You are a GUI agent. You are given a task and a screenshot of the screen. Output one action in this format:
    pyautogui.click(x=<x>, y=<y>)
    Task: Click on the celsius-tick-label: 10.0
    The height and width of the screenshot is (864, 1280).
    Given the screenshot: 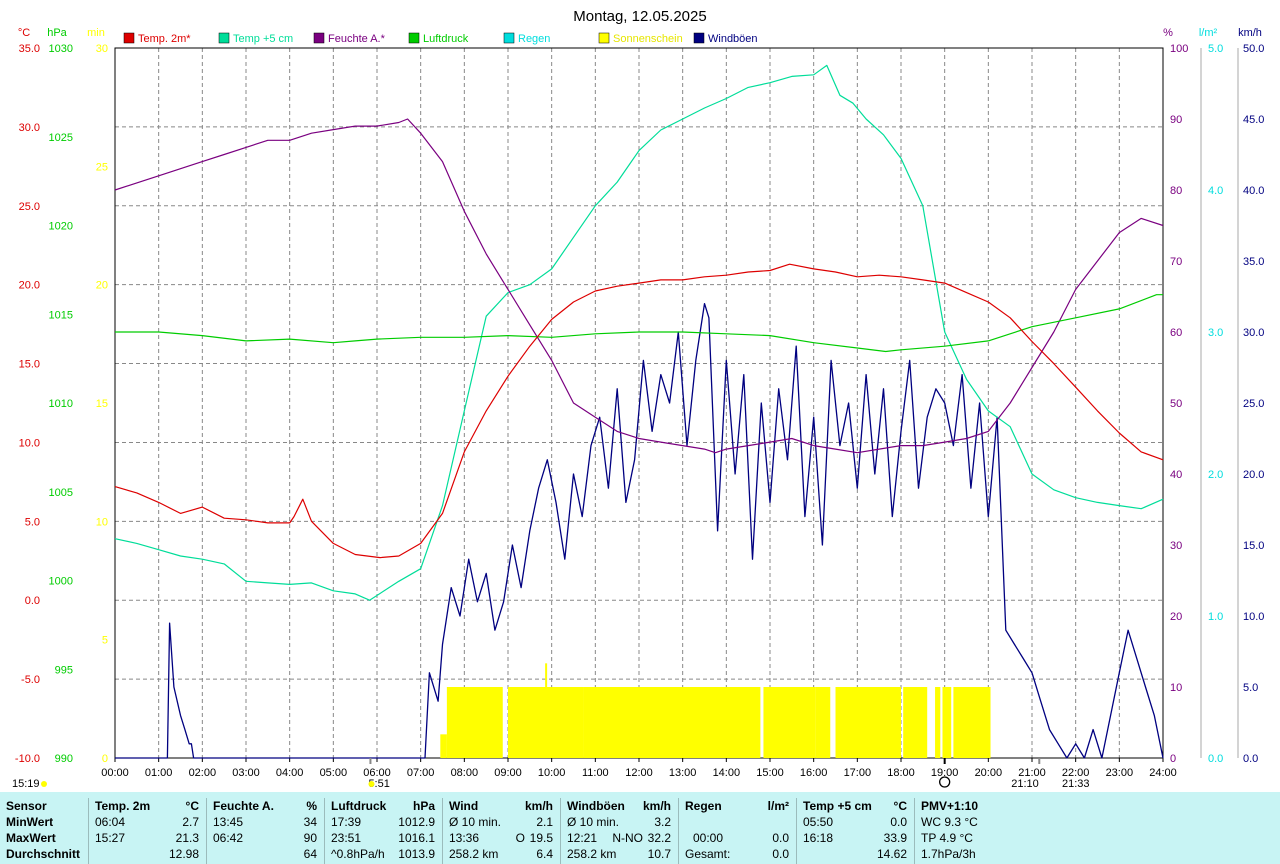 What is the action you would take?
    pyautogui.click(x=29, y=443)
    